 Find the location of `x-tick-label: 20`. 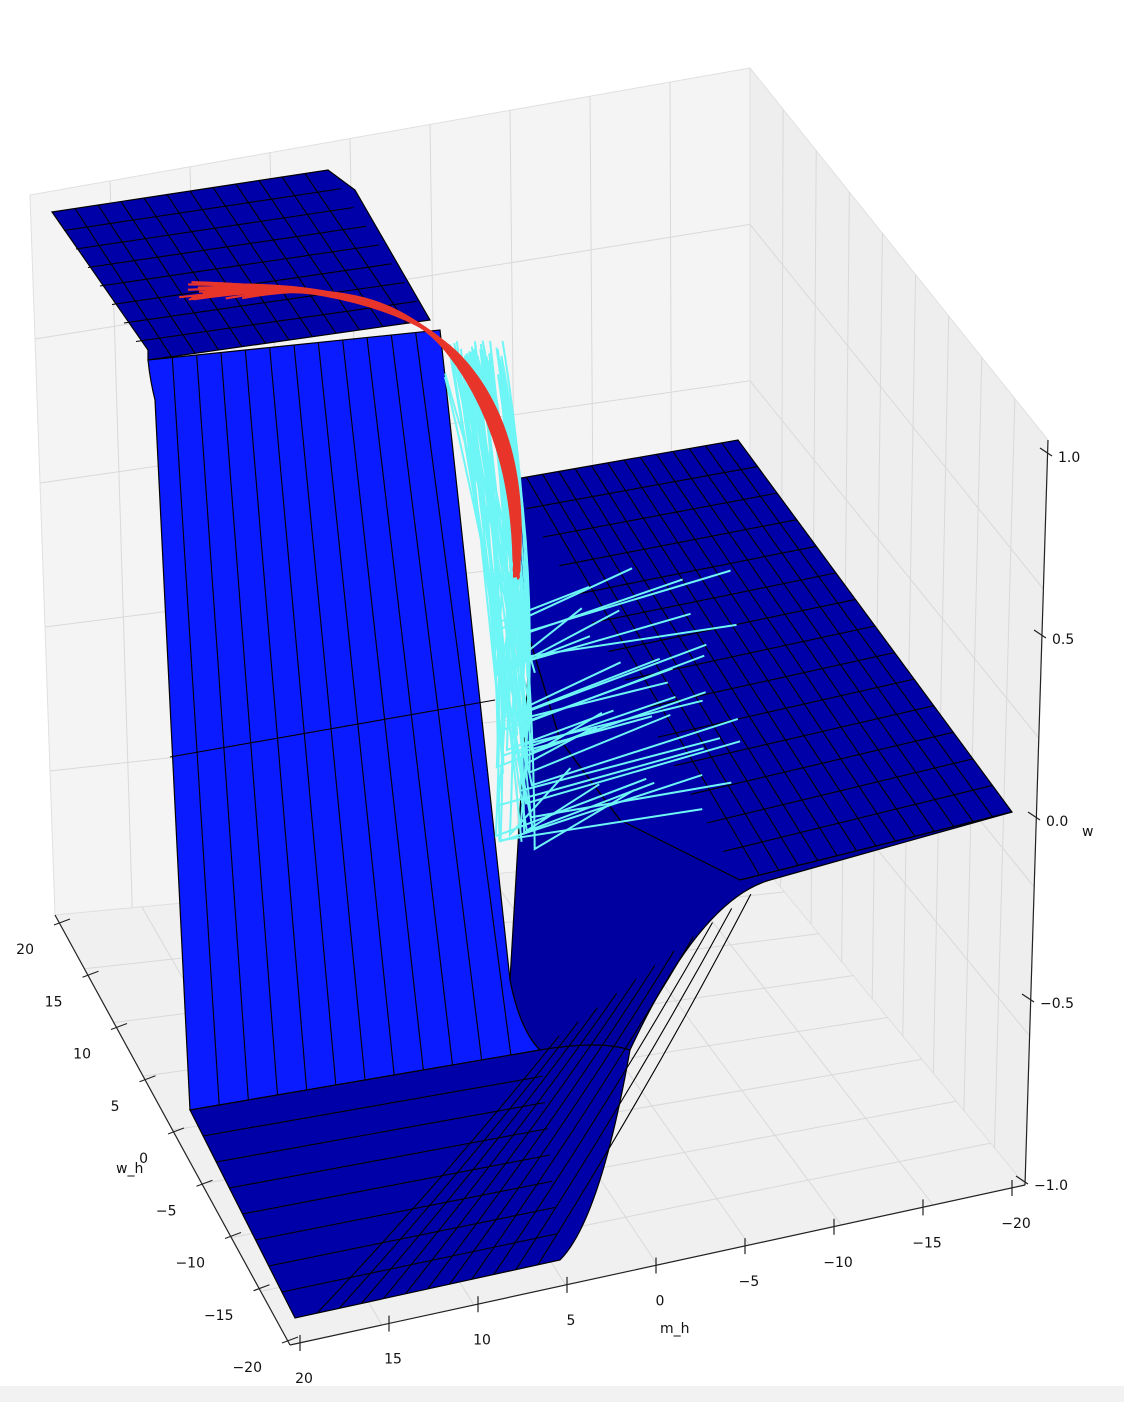

x-tick-label: 20 is located at coordinates (304, 1379).